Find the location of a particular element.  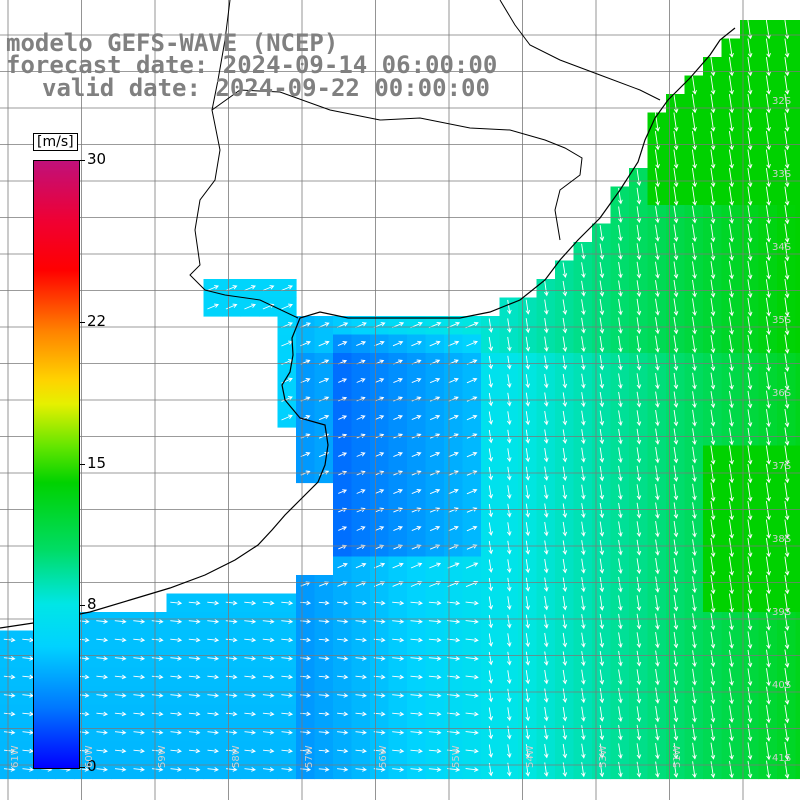

colorbar-tick-label: 8 is located at coordinates (92, 604).